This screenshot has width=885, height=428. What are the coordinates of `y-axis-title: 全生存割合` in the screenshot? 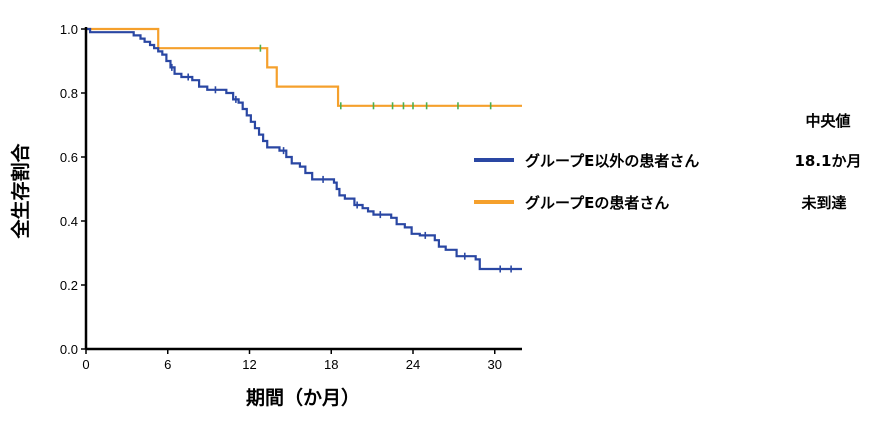 It's located at (20, 191).